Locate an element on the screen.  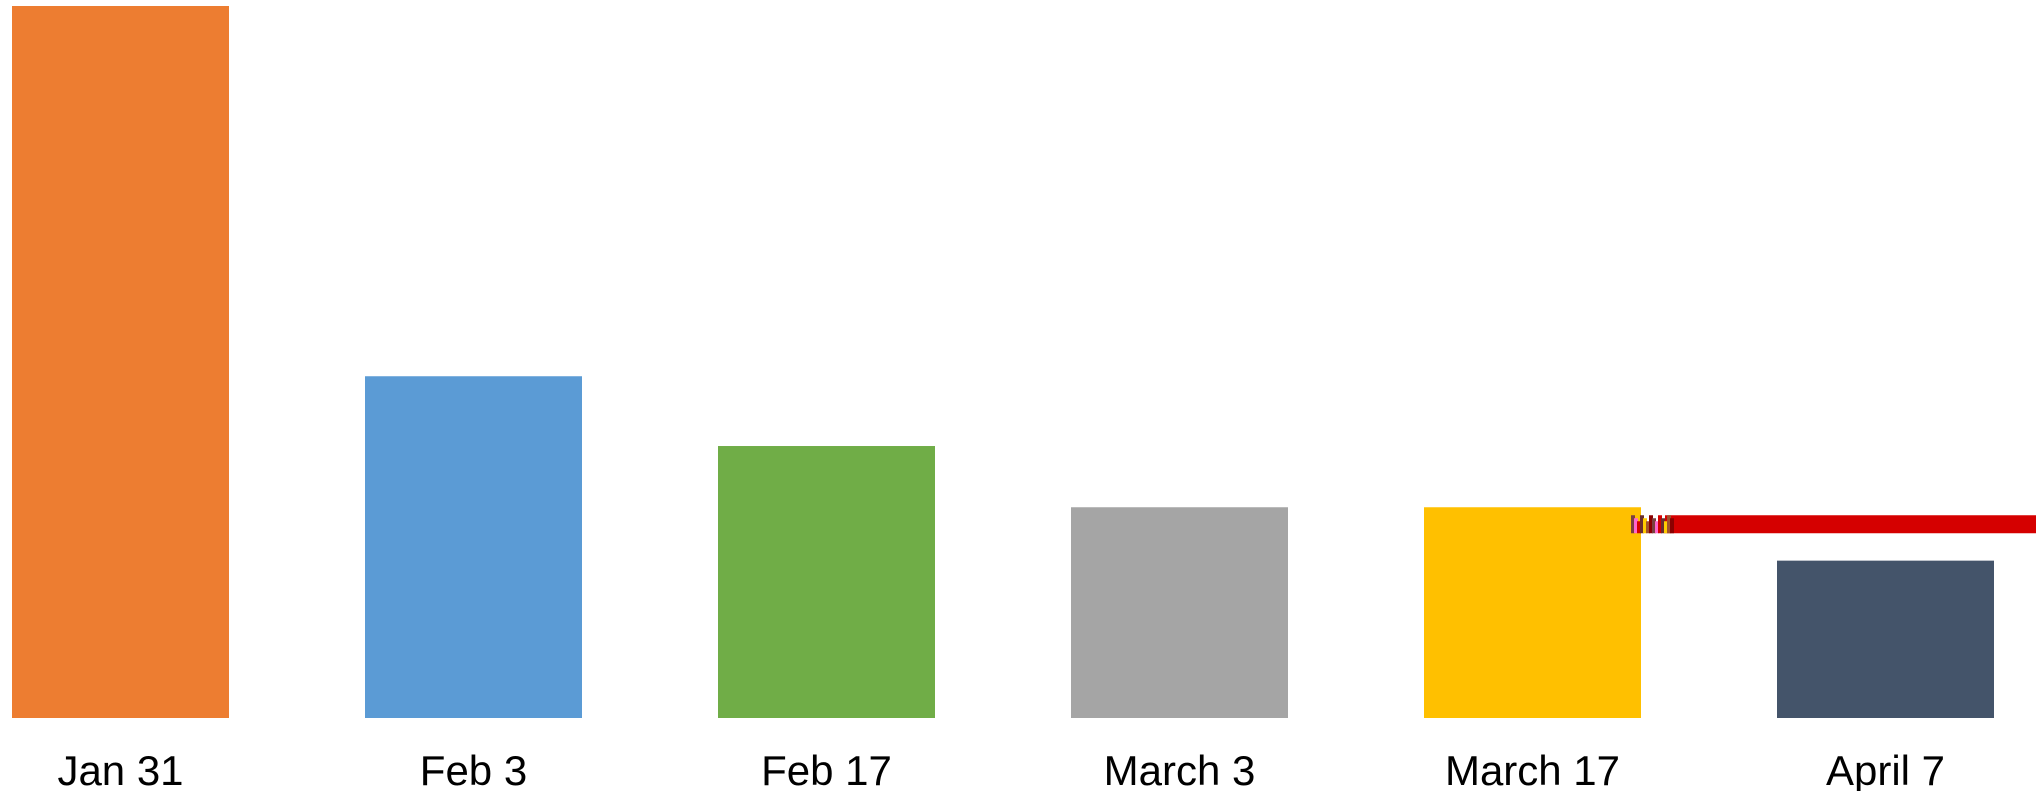
reference-line is located at coordinates (1850, 524).